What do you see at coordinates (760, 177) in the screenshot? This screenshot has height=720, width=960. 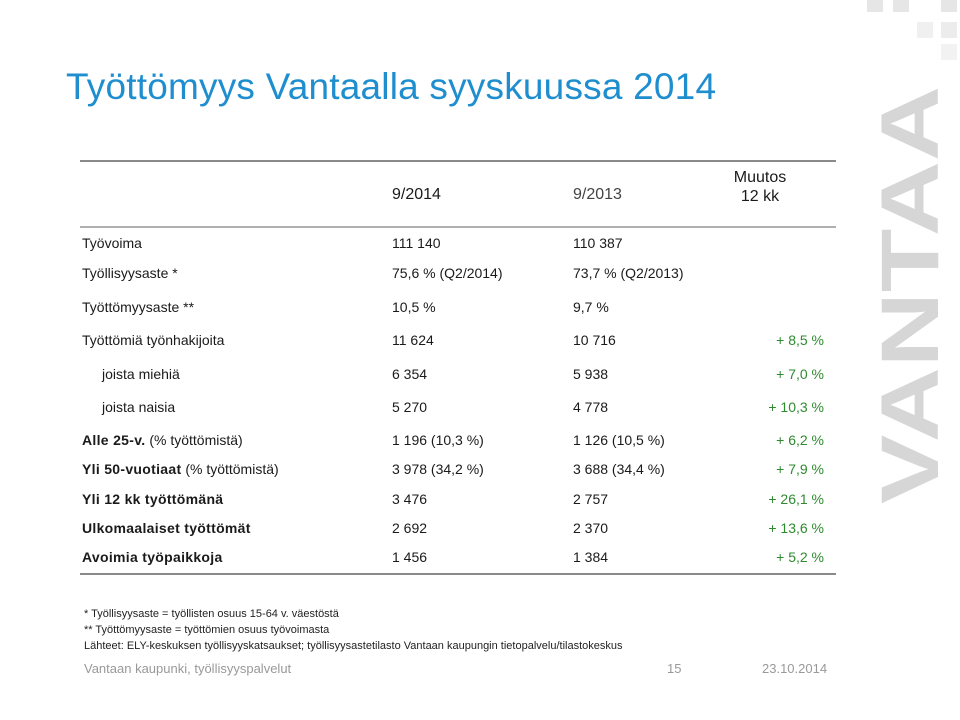 I see `column-header-change-line1: Muutos` at bounding box center [760, 177].